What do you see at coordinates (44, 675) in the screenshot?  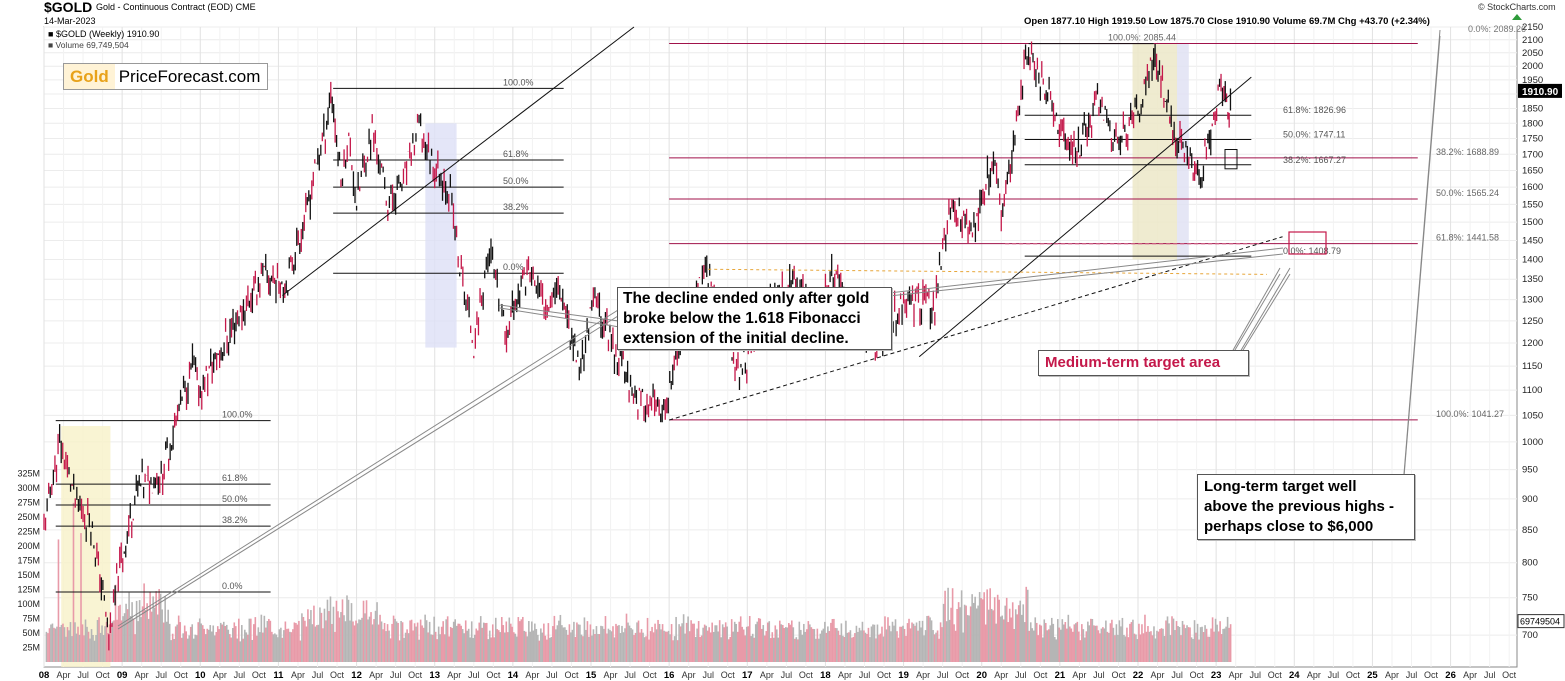 I see `year-tick-label: 08` at bounding box center [44, 675].